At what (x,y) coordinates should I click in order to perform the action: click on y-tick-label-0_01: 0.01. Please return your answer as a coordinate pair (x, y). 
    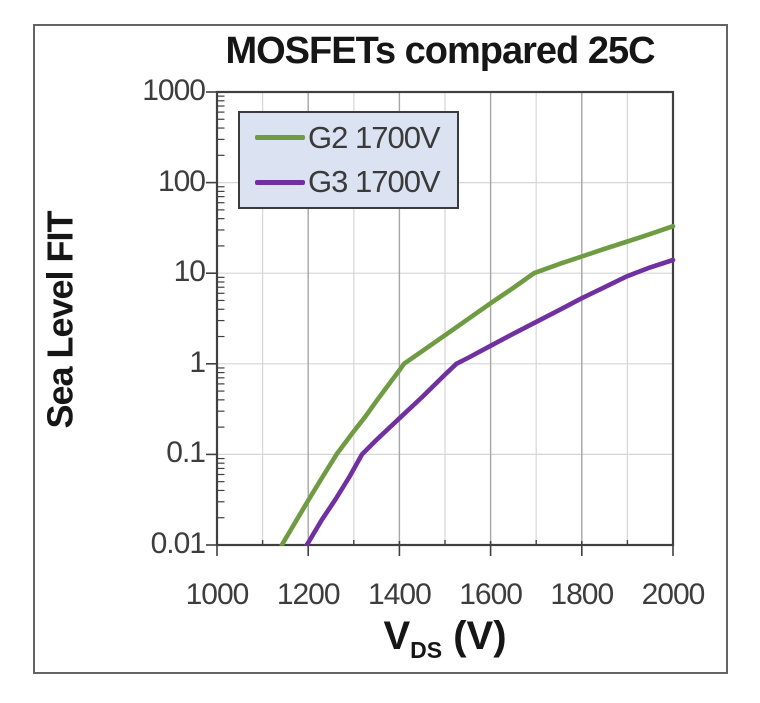
    Looking at the image, I should click on (178, 543).